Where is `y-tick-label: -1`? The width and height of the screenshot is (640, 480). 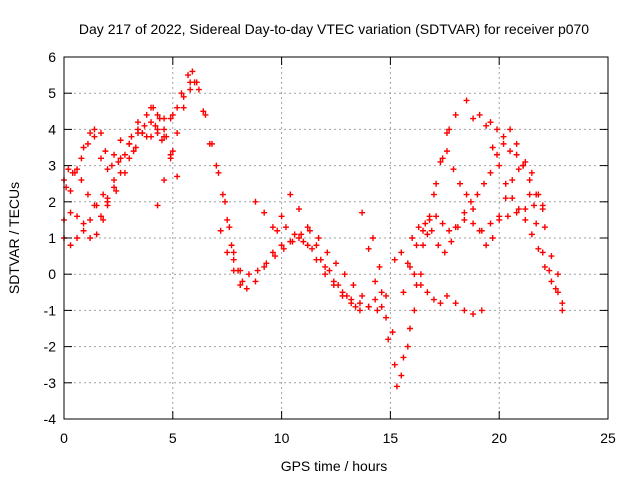
y-tick-label: -1 is located at coordinates (50, 310).